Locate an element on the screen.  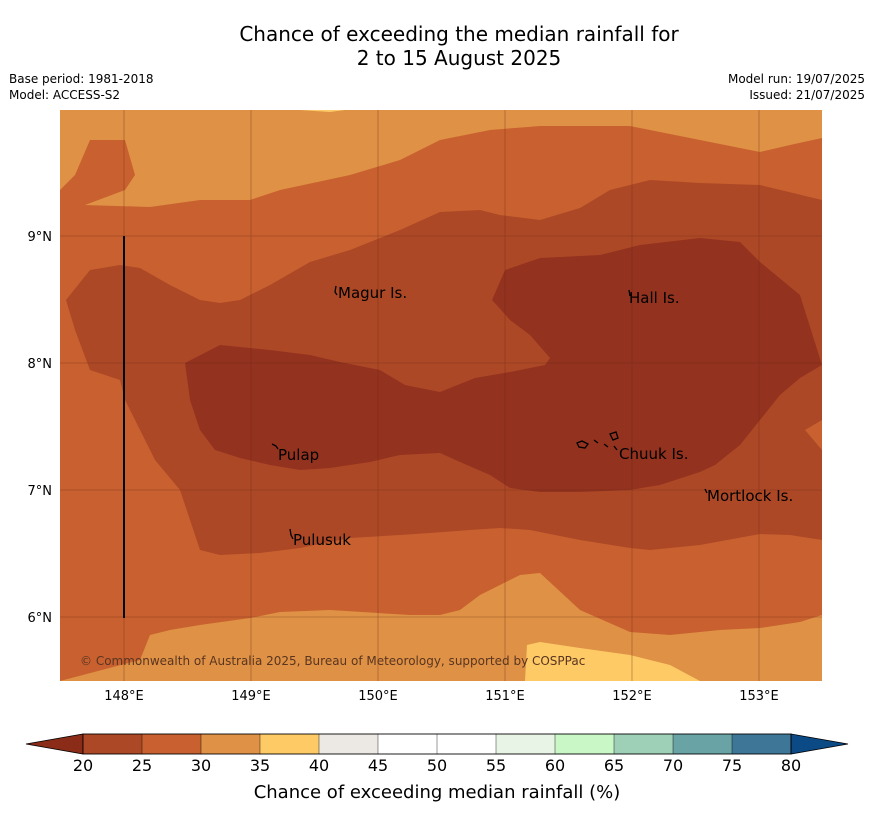
chuuk-island-outline is located at coordinates (597, 441).